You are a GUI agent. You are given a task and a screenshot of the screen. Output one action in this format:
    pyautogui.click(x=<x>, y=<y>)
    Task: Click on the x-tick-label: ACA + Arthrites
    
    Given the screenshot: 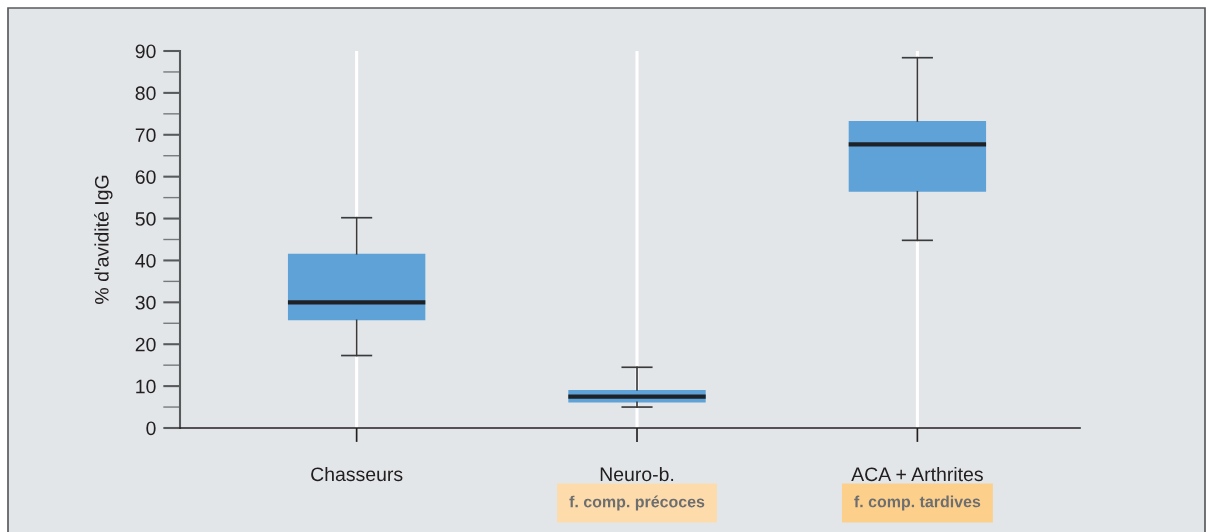 What is the action you would take?
    pyautogui.click(x=917, y=474)
    